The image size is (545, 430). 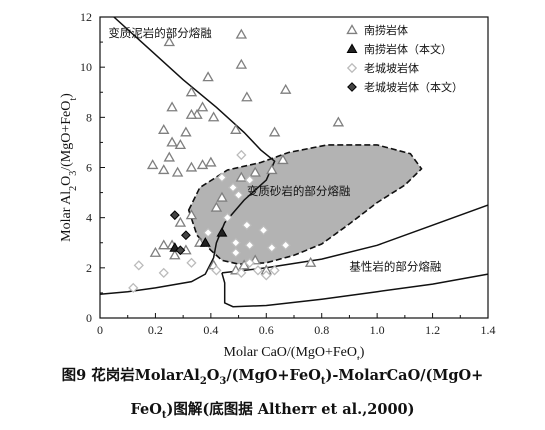 I want to click on axis-title-part: Molar CaO/(MgO+FeO, so click(x=291, y=352).